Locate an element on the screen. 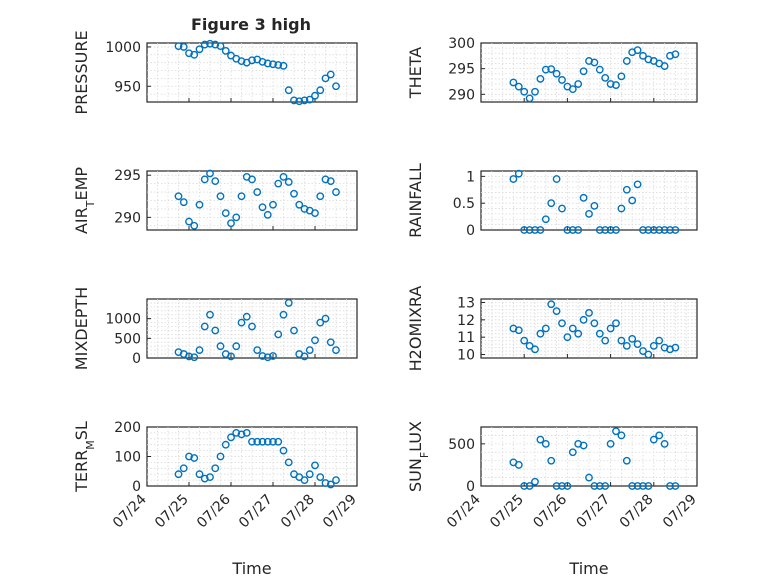  figure-title: Figure 3 high is located at coordinates (251, 24).